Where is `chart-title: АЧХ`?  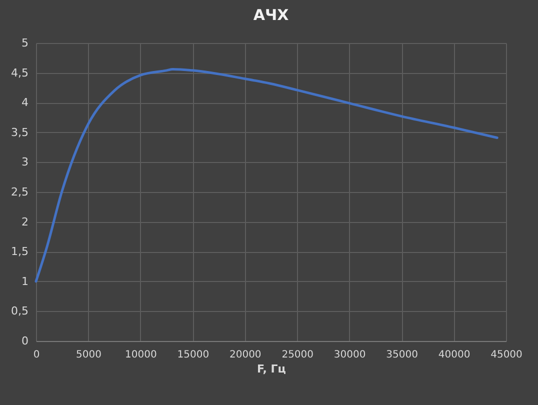 chart-title: АЧХ is located at coordinates (271, 15).